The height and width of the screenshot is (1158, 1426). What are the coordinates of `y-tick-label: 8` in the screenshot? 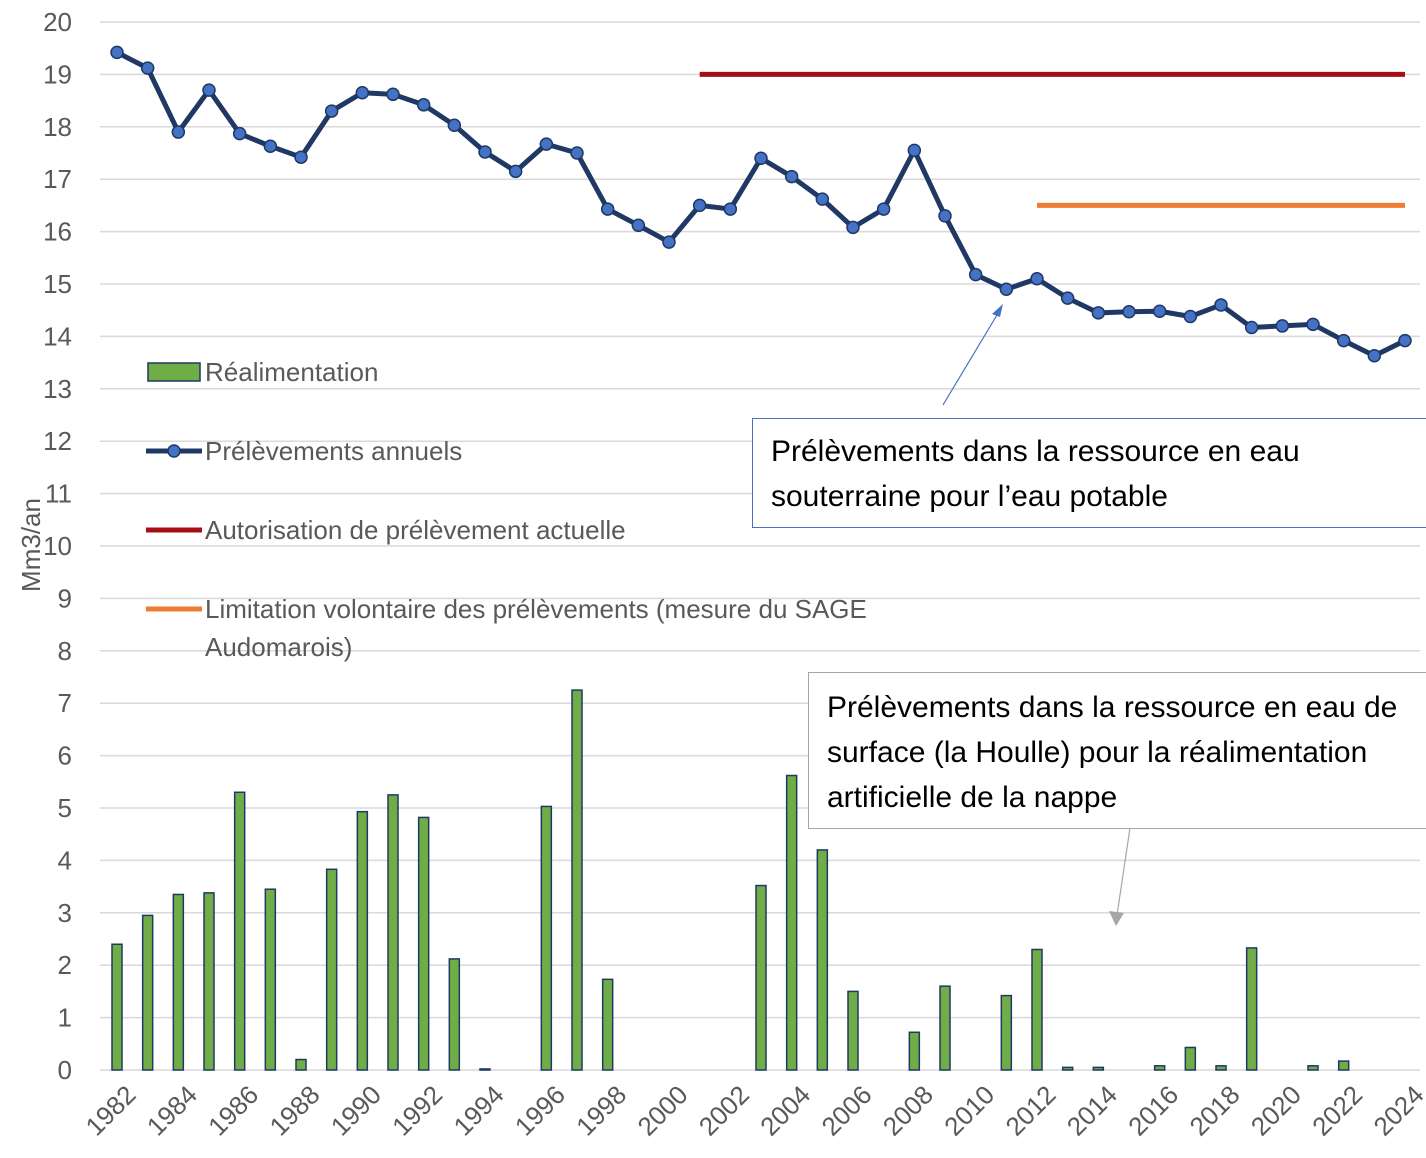 It's located at (65, 651).